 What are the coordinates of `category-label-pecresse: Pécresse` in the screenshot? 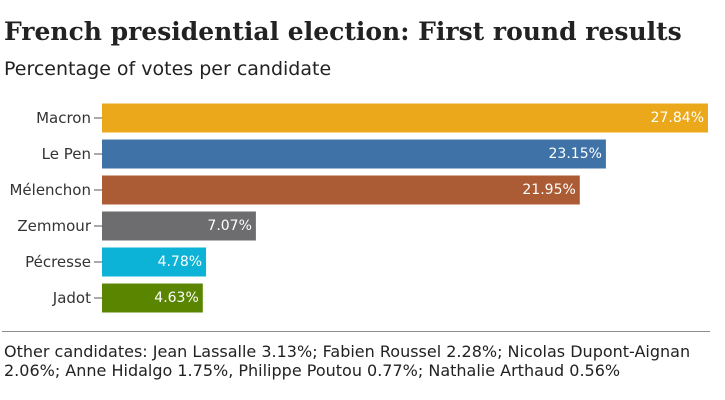 It's located at (58, 262).